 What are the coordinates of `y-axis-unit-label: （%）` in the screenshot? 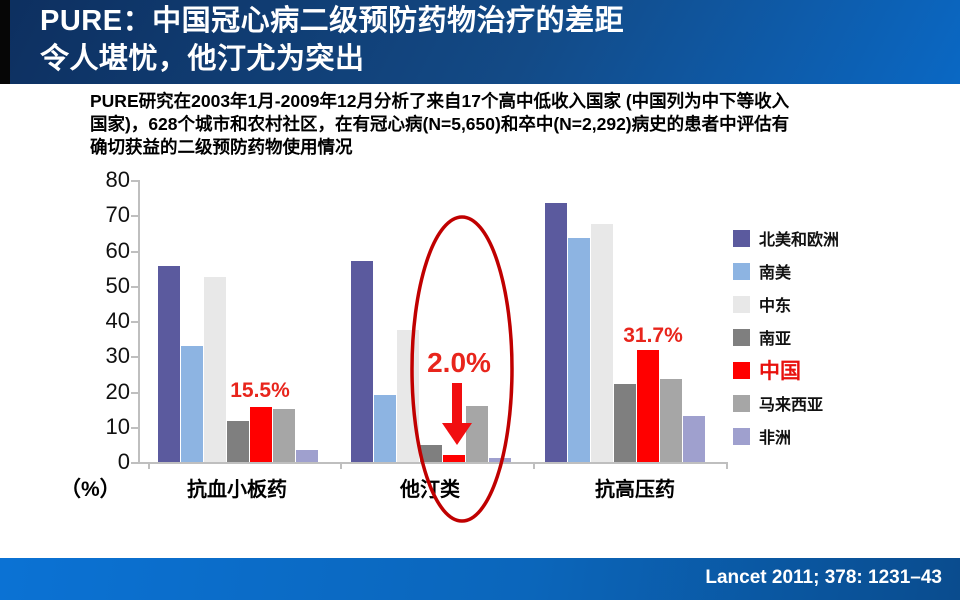 It's located at (90, 489).